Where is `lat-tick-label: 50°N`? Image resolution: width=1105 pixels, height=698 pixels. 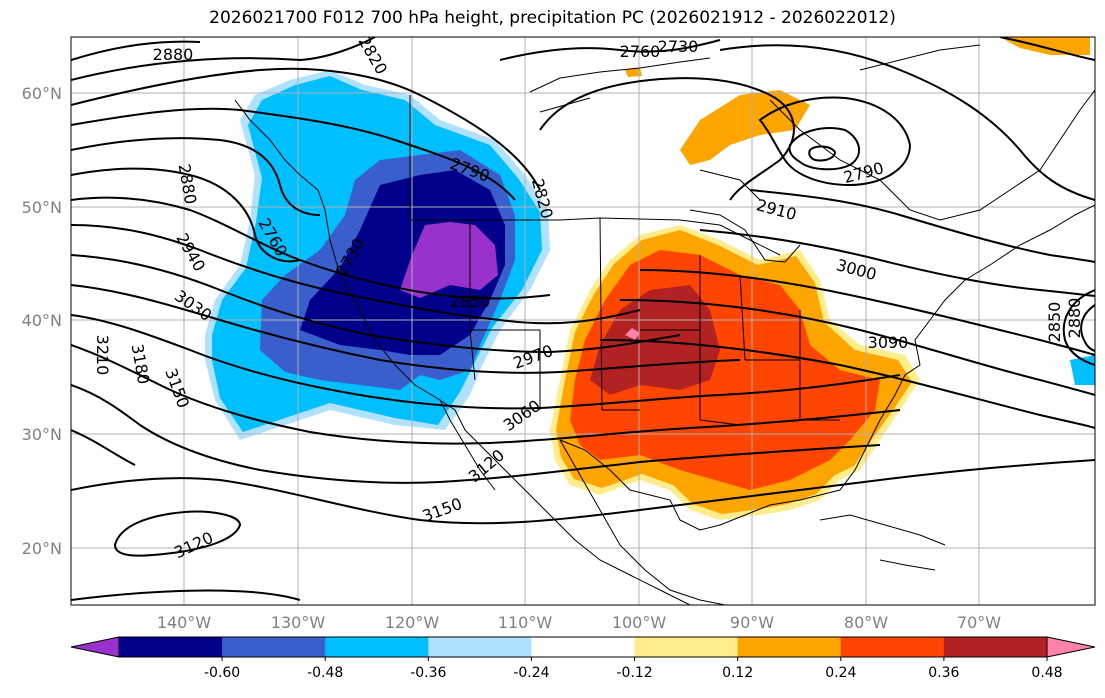
lat-tick-label: 50°N is located at coordinates (42, 207).